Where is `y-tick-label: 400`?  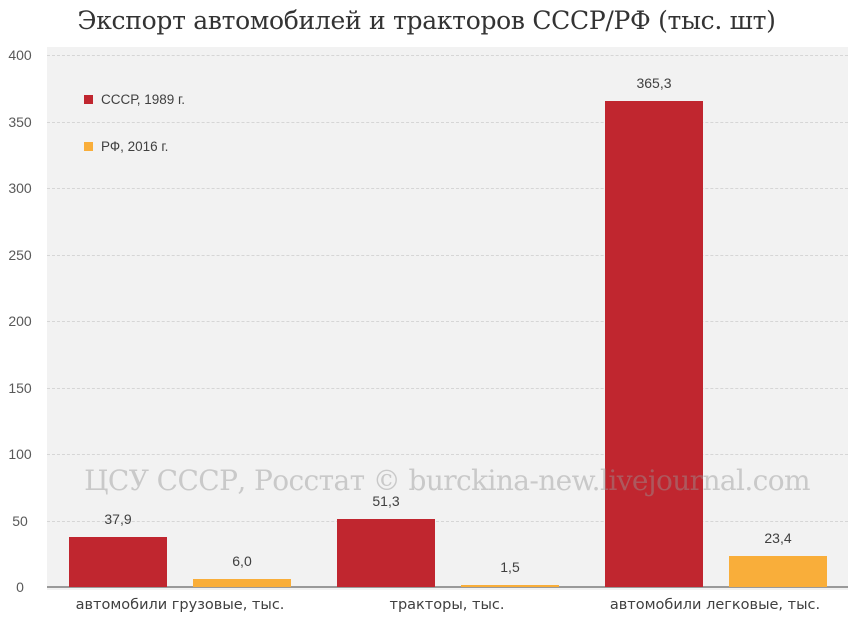 y-tick-label: 400 is located at coordinates (20, 55).